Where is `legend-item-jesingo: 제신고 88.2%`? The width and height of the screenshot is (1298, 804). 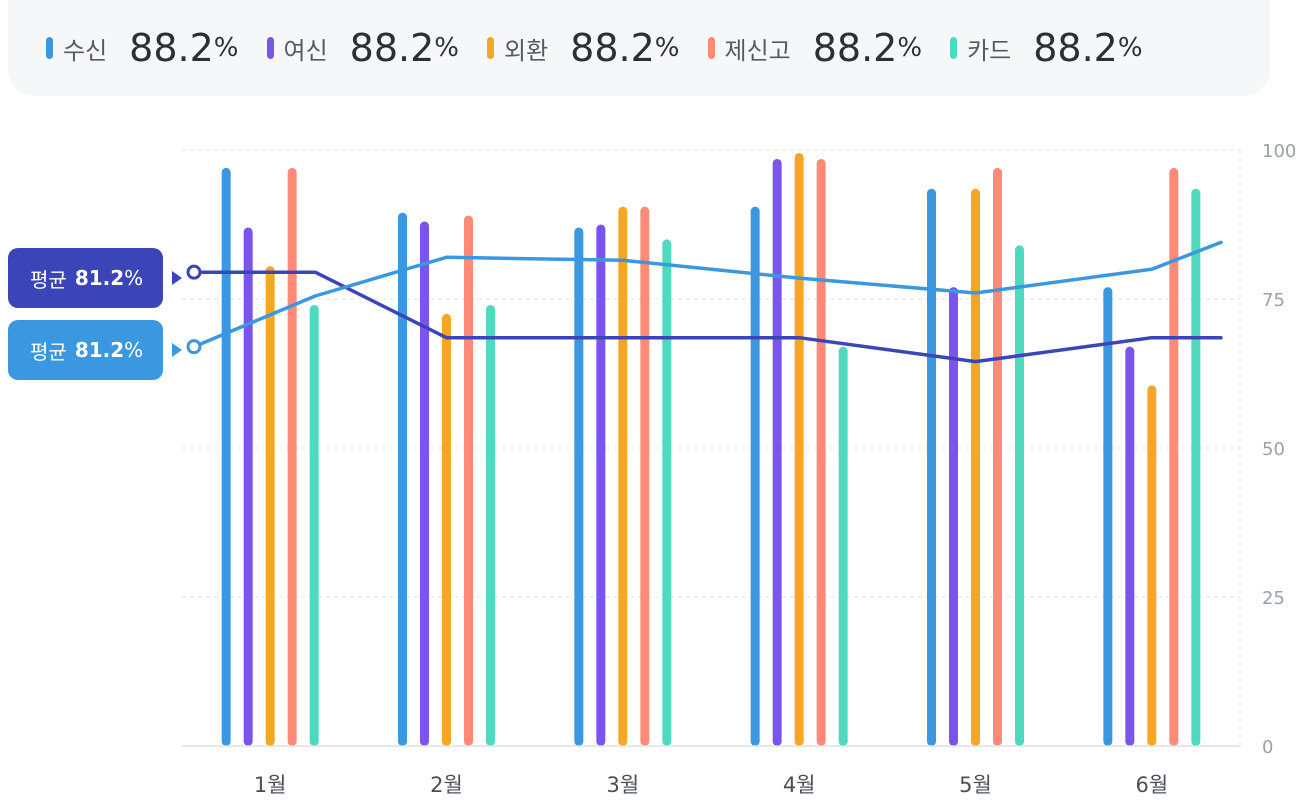 legend-item-jesingo: 제신고 88.2% is located at coordinates (815, 48).